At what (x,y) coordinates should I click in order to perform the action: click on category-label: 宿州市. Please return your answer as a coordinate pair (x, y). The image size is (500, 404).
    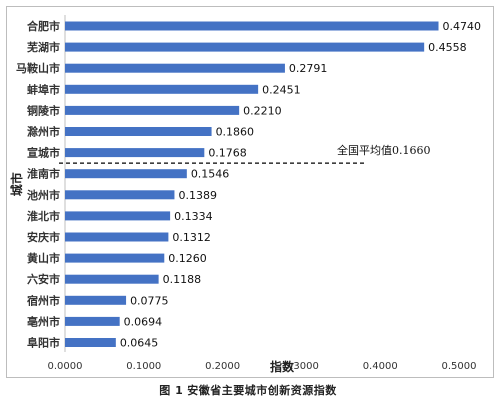
    Looking at the image, I should click on (43, 300).